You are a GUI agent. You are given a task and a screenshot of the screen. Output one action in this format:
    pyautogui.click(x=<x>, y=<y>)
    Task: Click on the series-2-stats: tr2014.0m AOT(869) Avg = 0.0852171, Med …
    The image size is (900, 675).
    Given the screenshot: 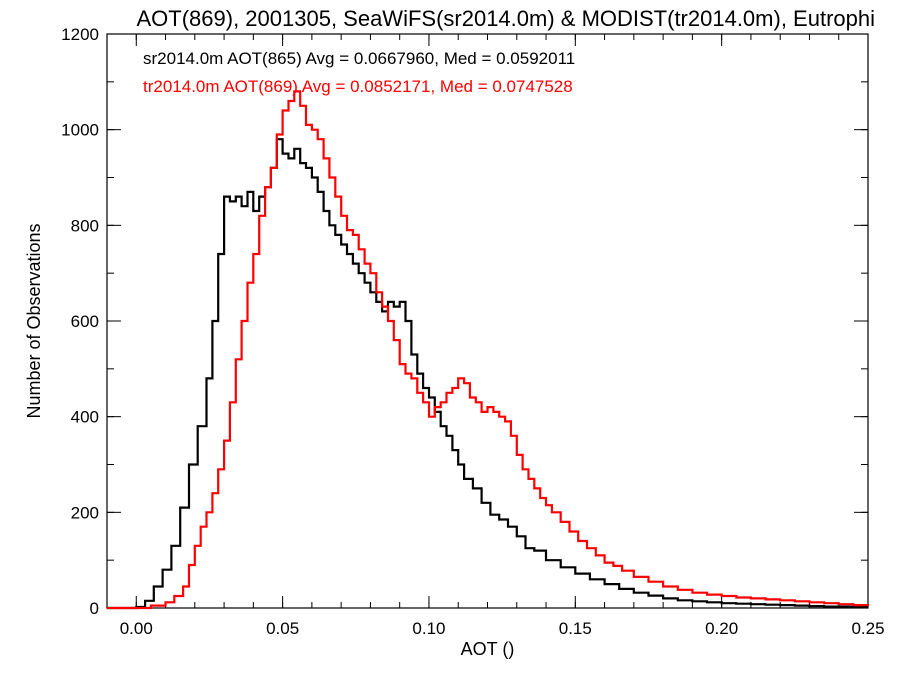 What is the action you would take?
    pyautogui.click(x=358, y=86)
    